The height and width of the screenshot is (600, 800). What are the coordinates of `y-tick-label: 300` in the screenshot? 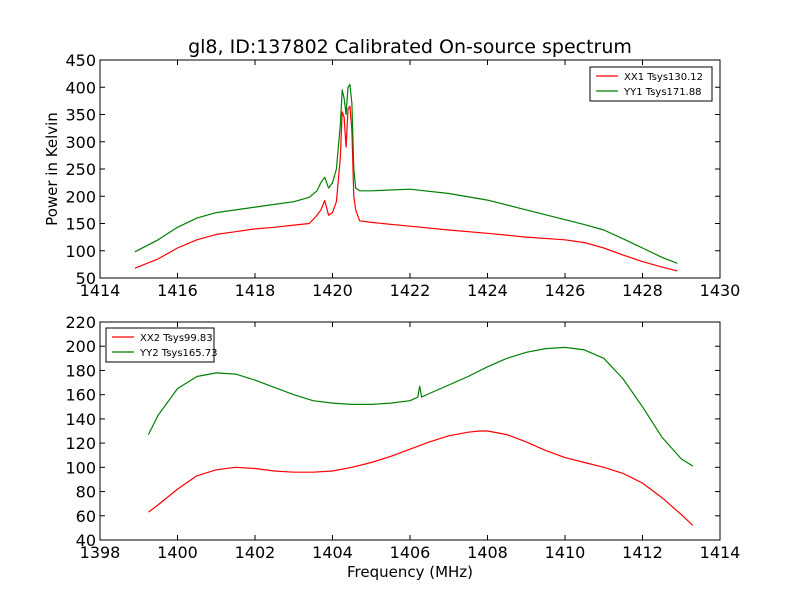 It's located at (80, 142).